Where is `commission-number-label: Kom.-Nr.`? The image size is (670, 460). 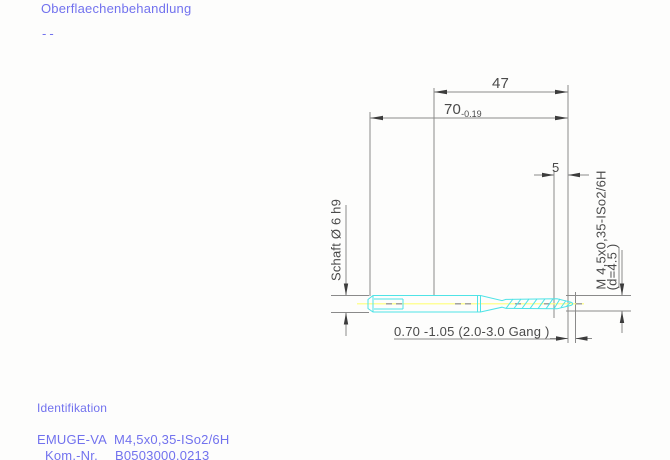 commission-number-label: Kom.-Nr. is located at coordinates (71, 454).